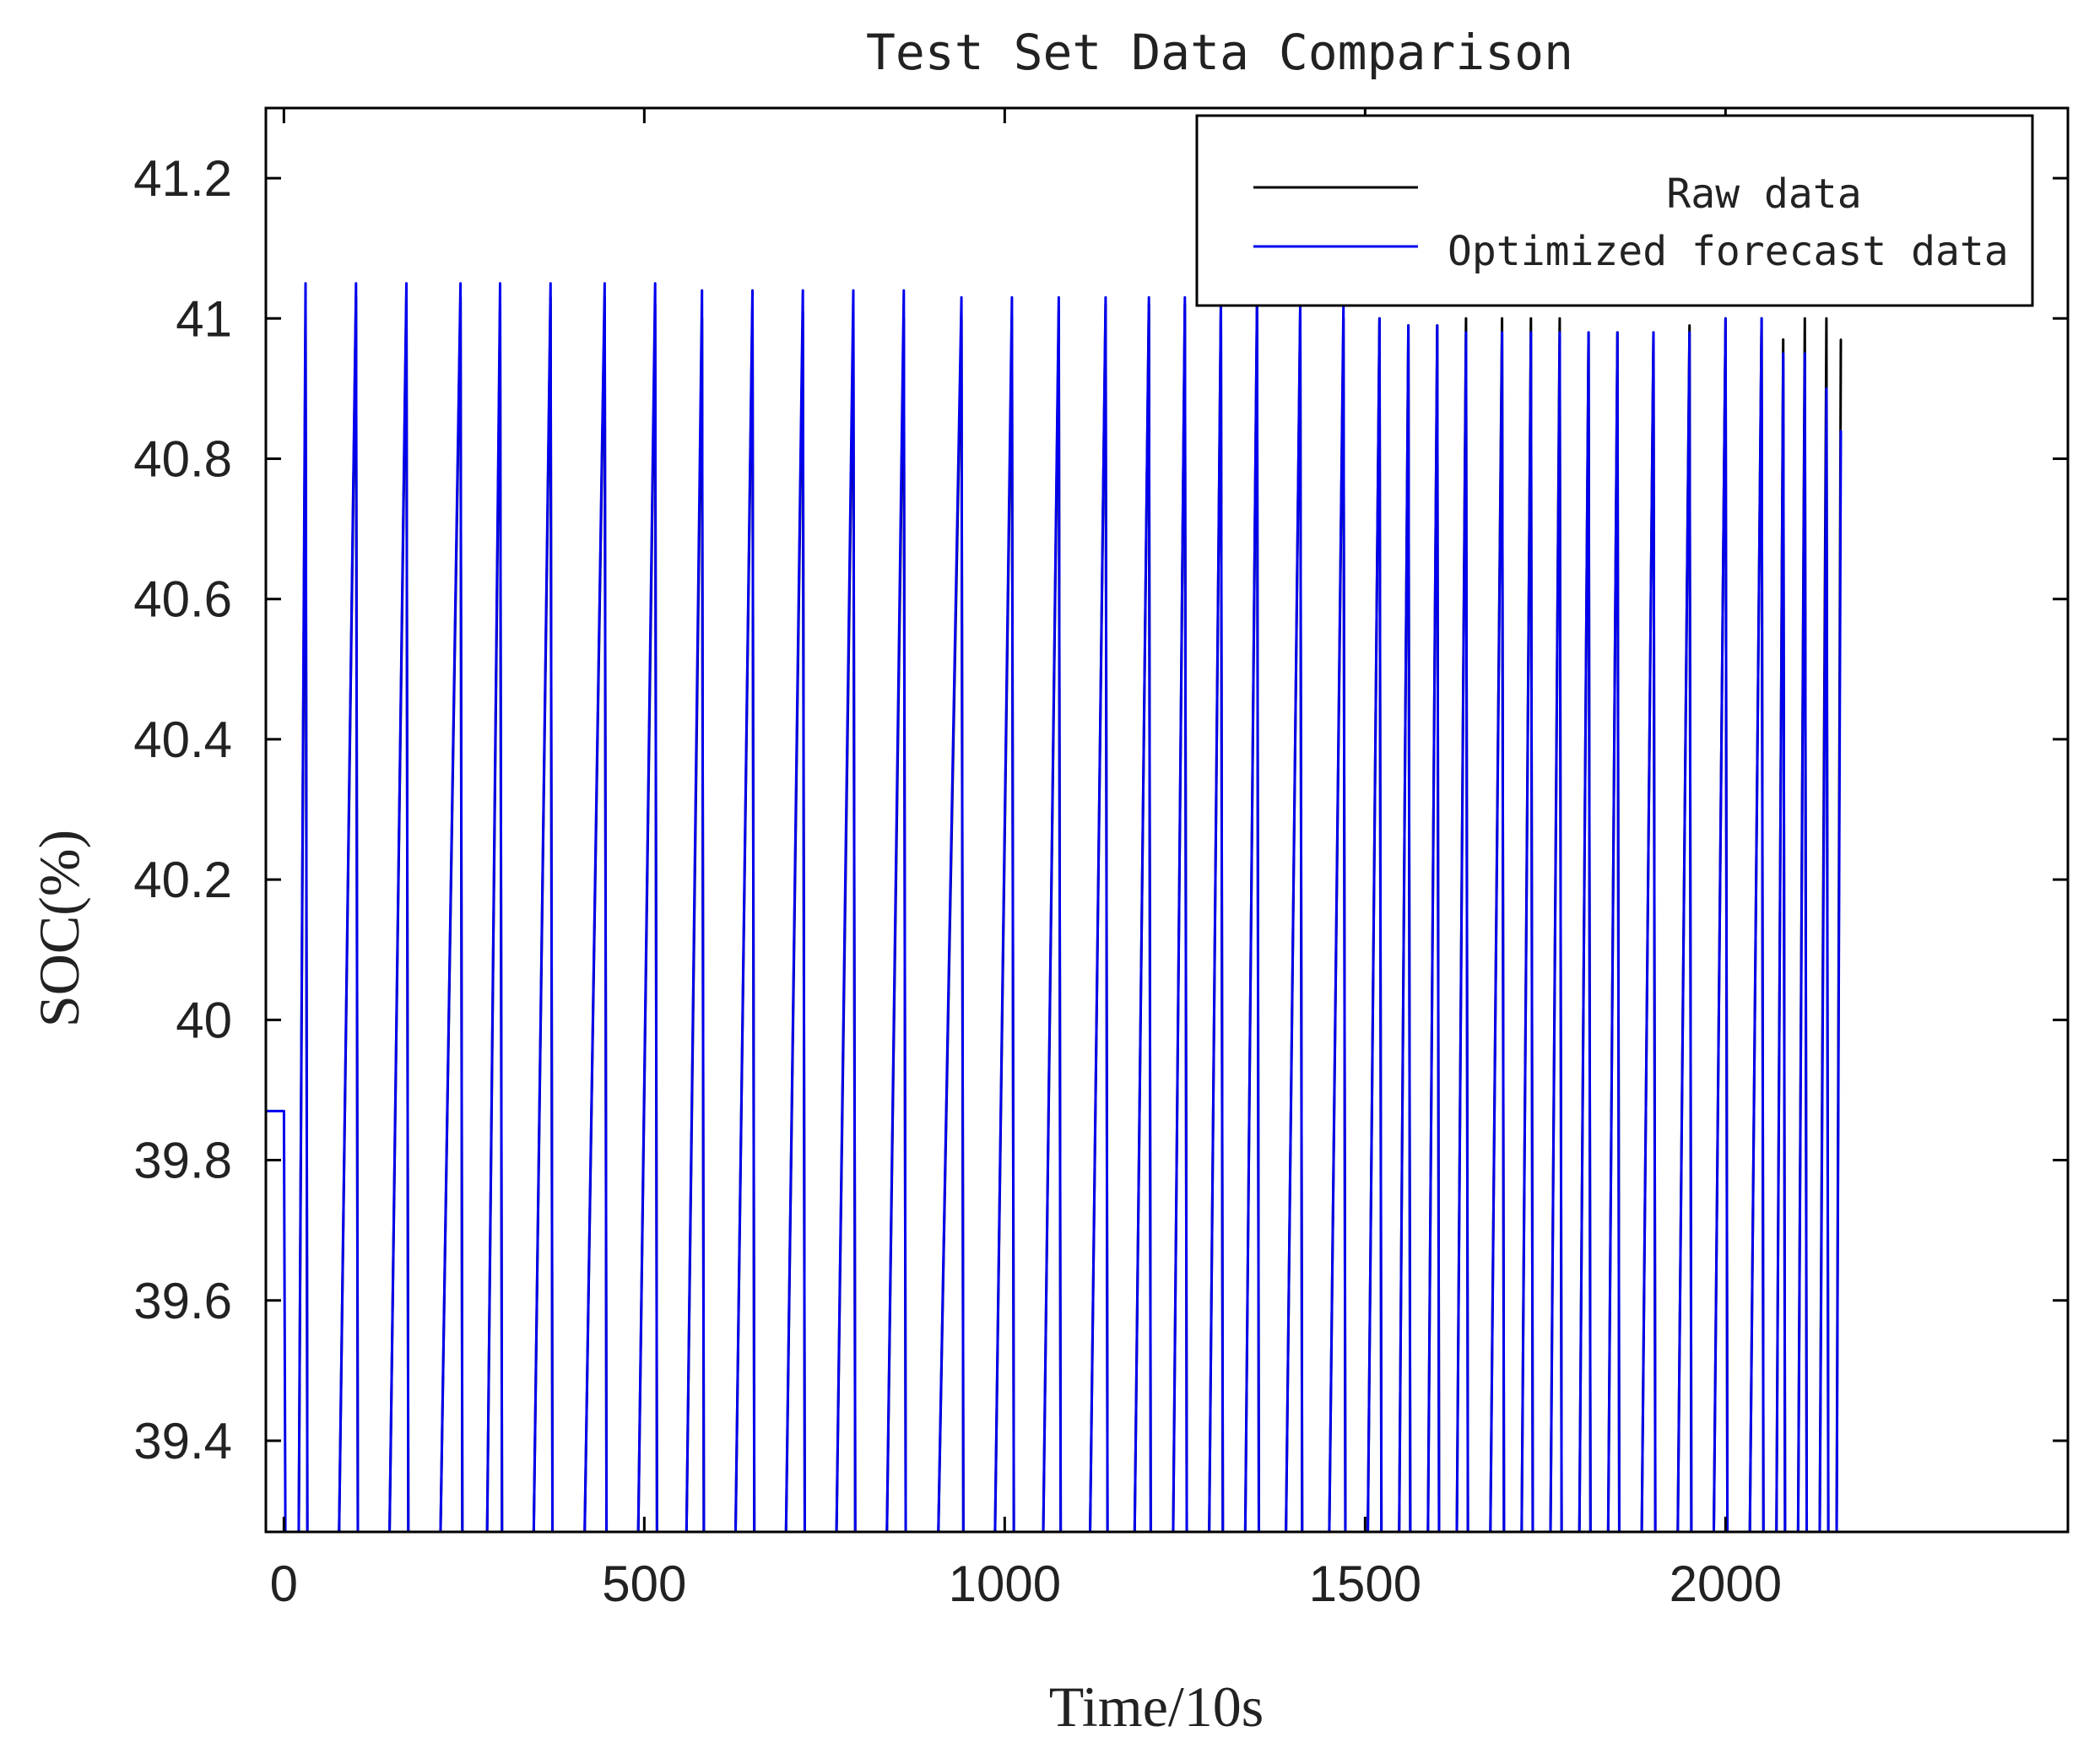 The width and height of the screenshot is (2089, 1764). I want to click on y-tick-label: 39.6, so click(182, 1301).